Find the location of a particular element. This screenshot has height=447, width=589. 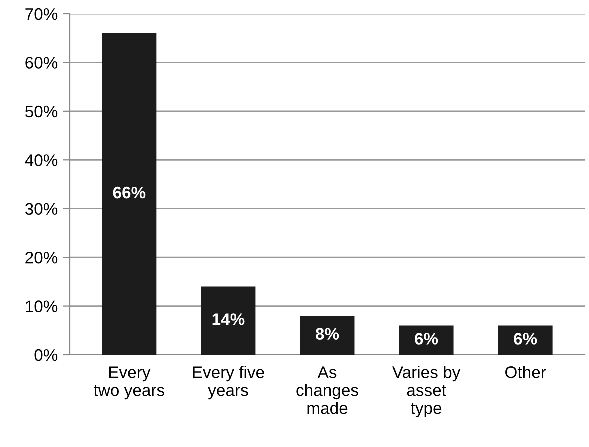

y-tick-label: 60% is located at coordinates (42, 63).